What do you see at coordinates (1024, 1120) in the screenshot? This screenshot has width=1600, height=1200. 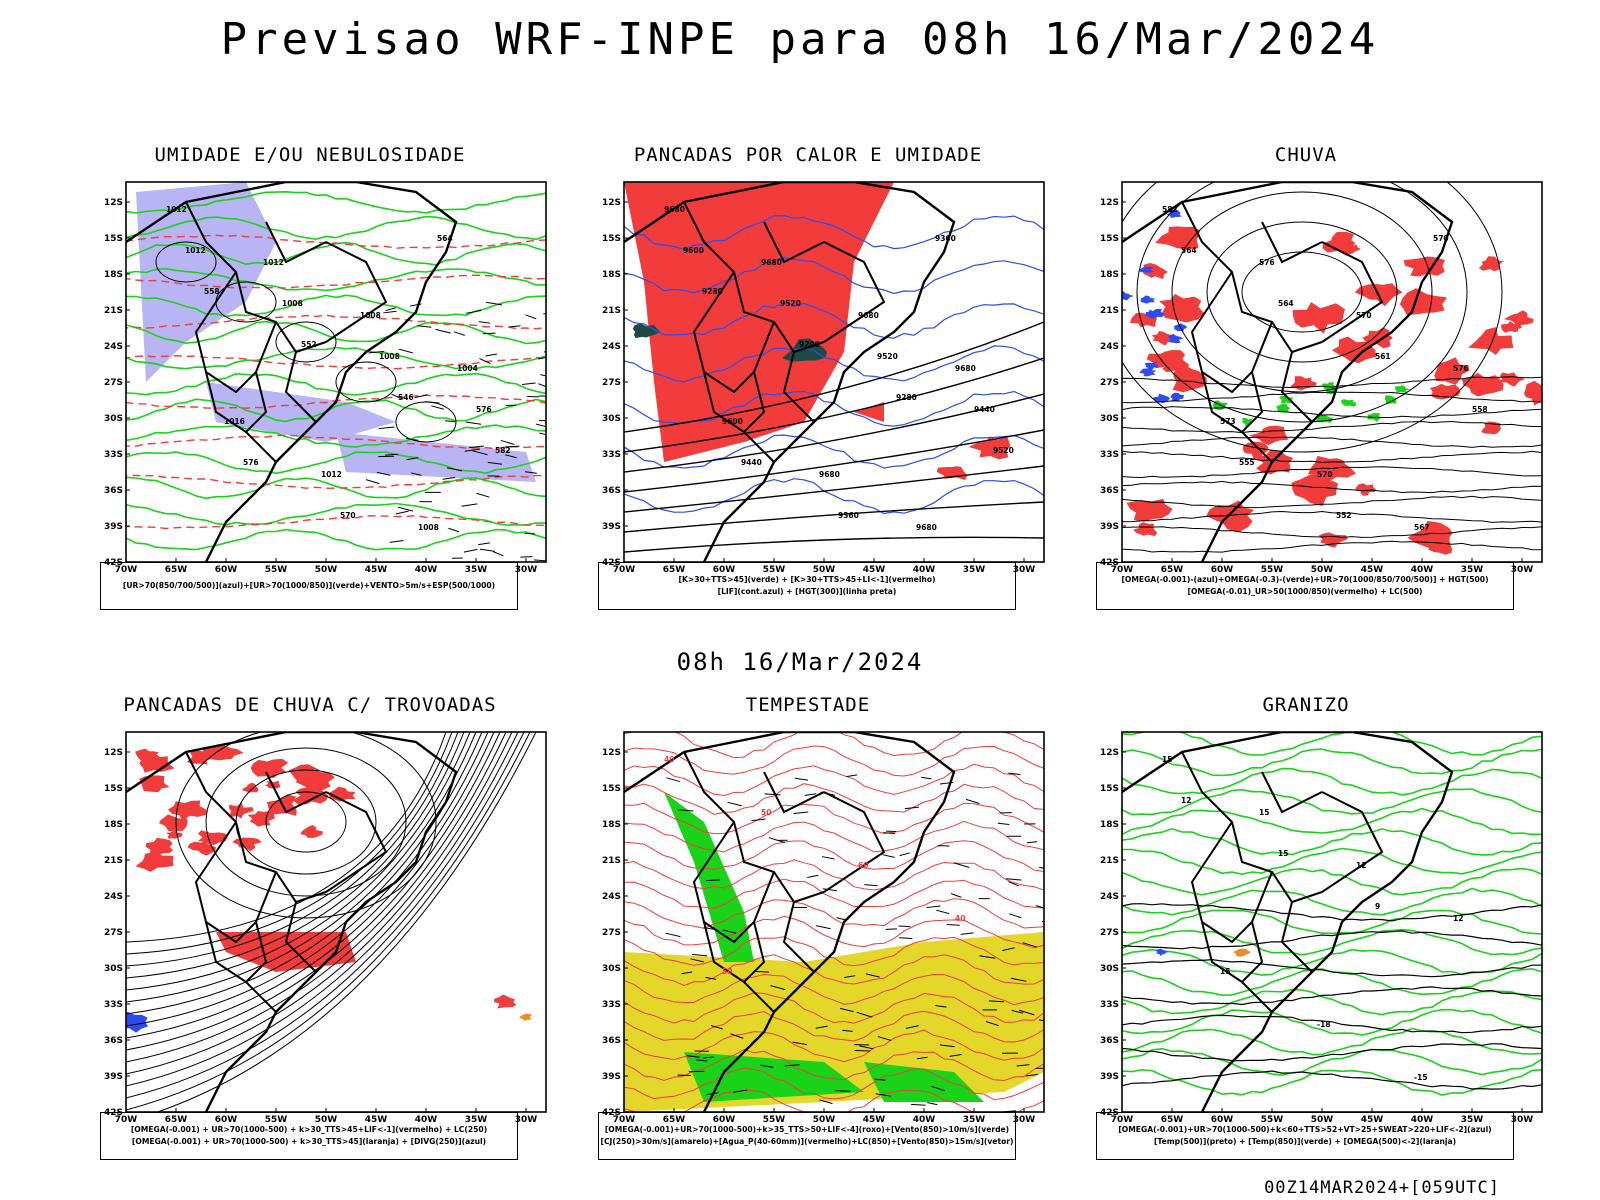 I see `lon-tick-label: 30W` at bounding box center [1024, 1120].